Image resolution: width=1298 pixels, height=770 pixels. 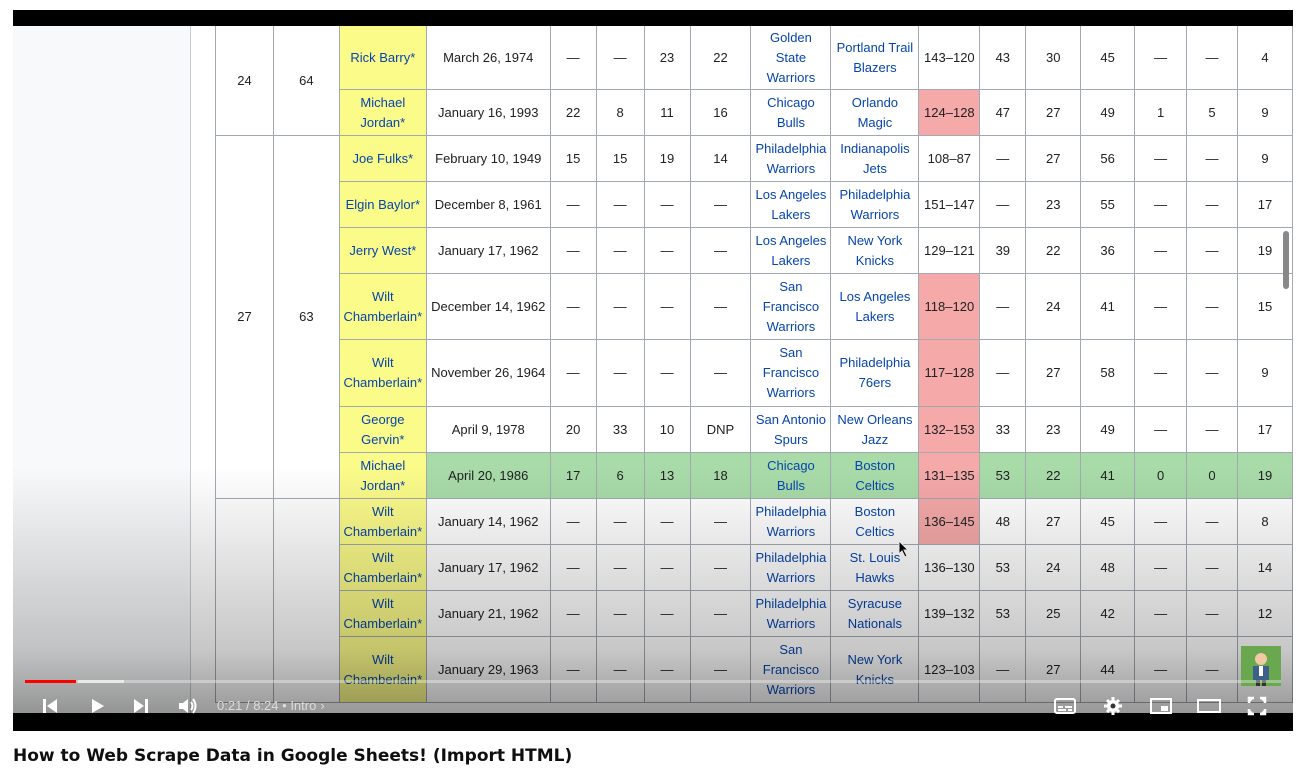 What do you see at coordinates (1257, 706) in the screenshot?
I see `fullscreen-button` at bounding box center [1257, 706].